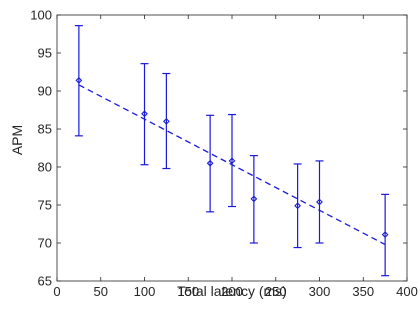 This screenshot has height=320, width=420. I want to click on x-tick-label: 400, so click(407, 291).